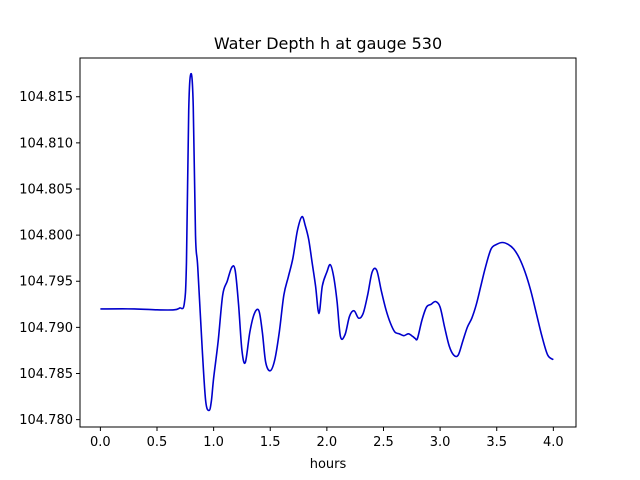  I want to click on y-tick-label: 104.795, so click(46, 282).